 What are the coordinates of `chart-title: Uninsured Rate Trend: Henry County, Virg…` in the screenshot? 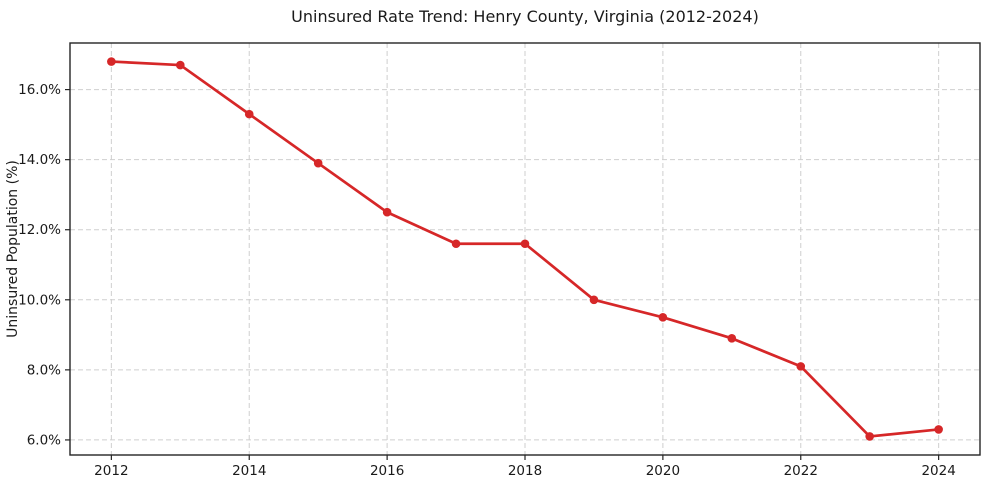 It's located at (525, 16).